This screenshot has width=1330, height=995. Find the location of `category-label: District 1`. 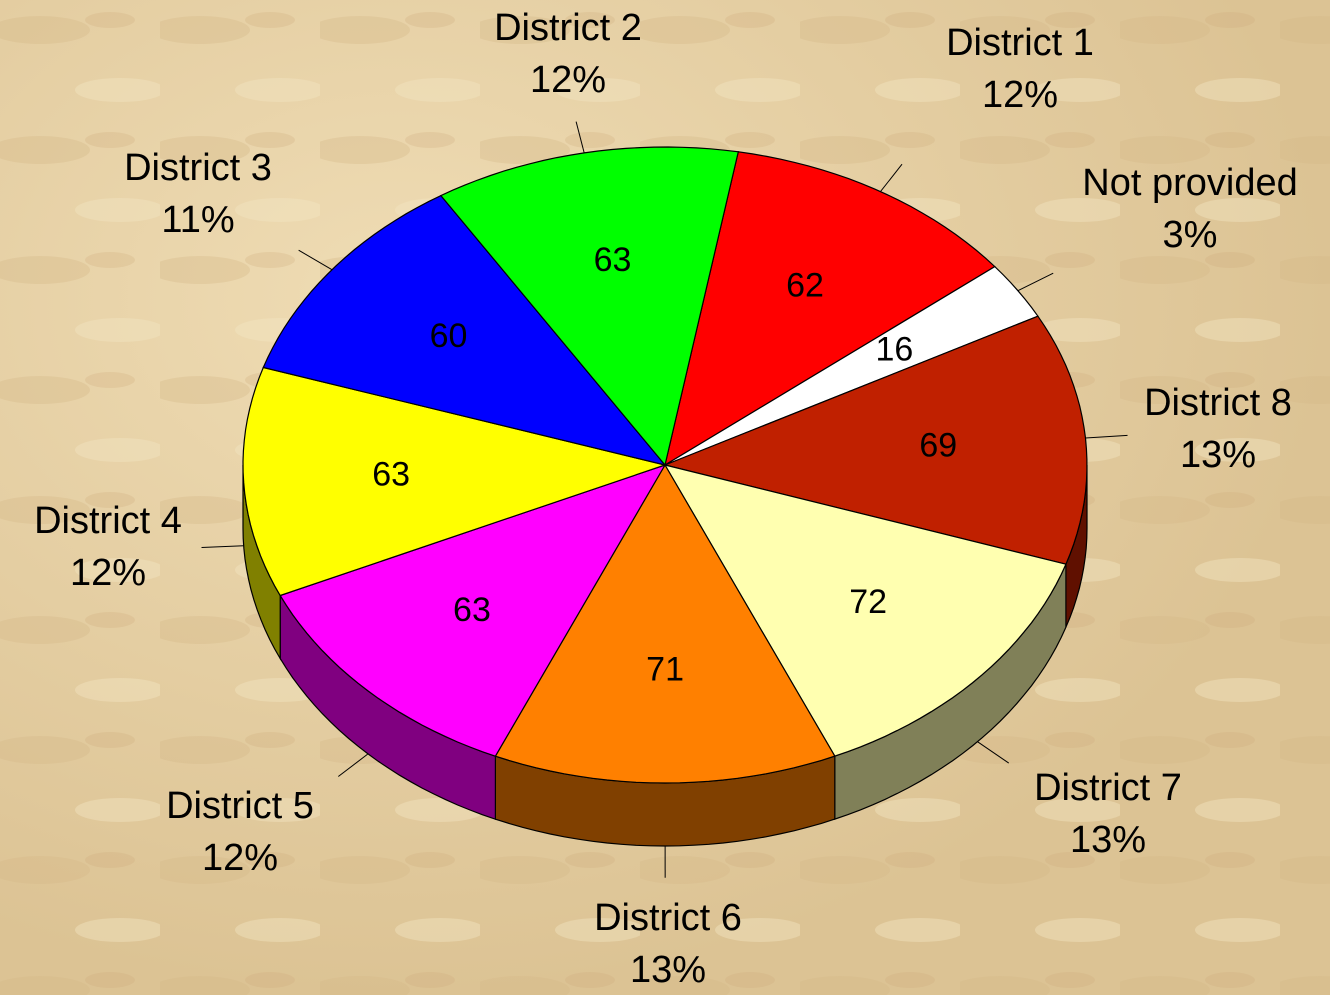

category-label: District 1 is located at coordinates (1020, 43).